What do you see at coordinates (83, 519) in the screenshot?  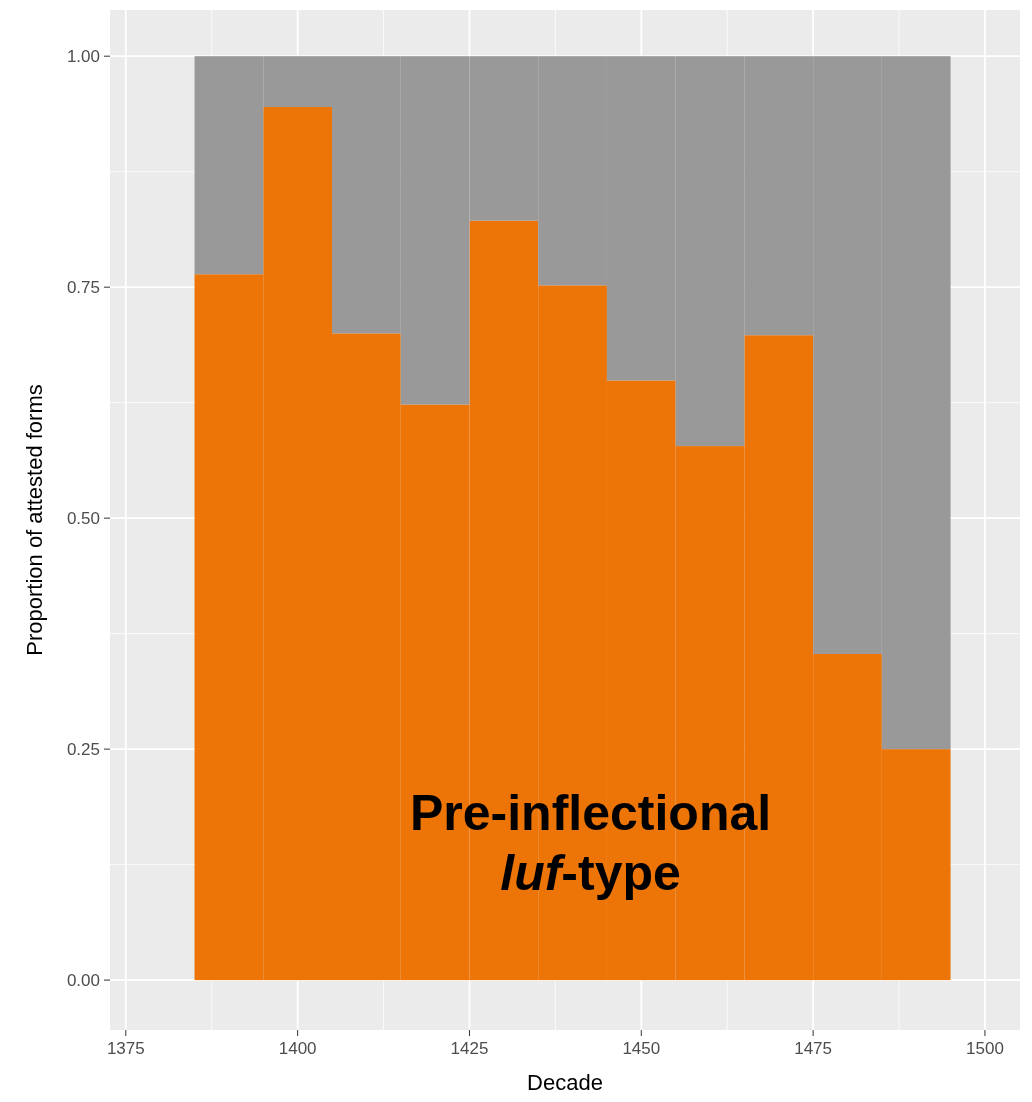 I see `y-tick-label: 0.50` at bounding box center [83, 519].